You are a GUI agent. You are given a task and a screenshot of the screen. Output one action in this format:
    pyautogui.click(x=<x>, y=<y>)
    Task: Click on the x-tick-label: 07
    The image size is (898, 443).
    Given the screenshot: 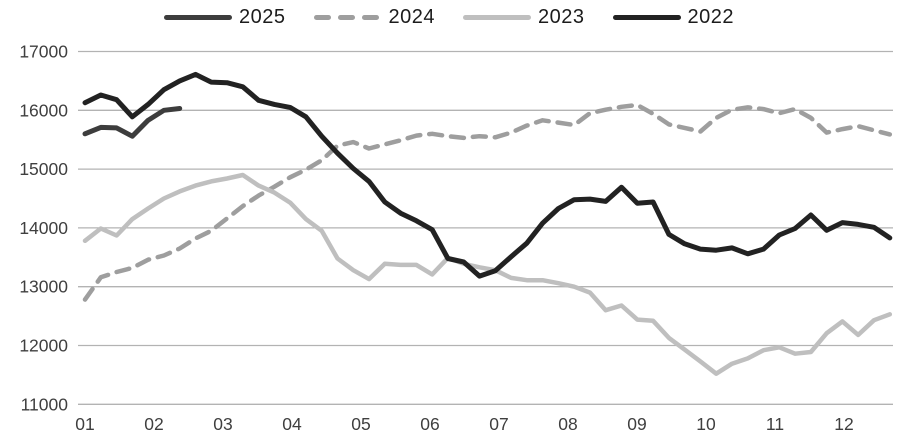 What is the action you would take?
    pyautogui.click(x=498, y=424)
    